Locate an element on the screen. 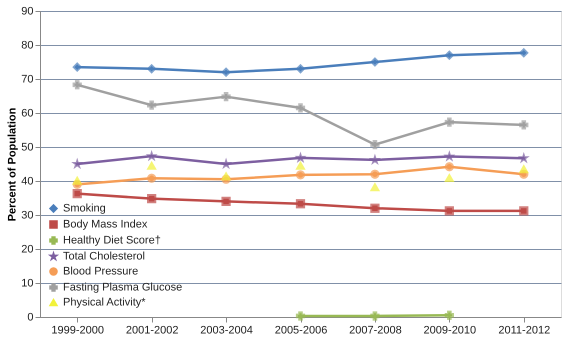 The width and height of the screenshot is (566, 340). y-tick-label: 20 is located at coordinates (27, 250).